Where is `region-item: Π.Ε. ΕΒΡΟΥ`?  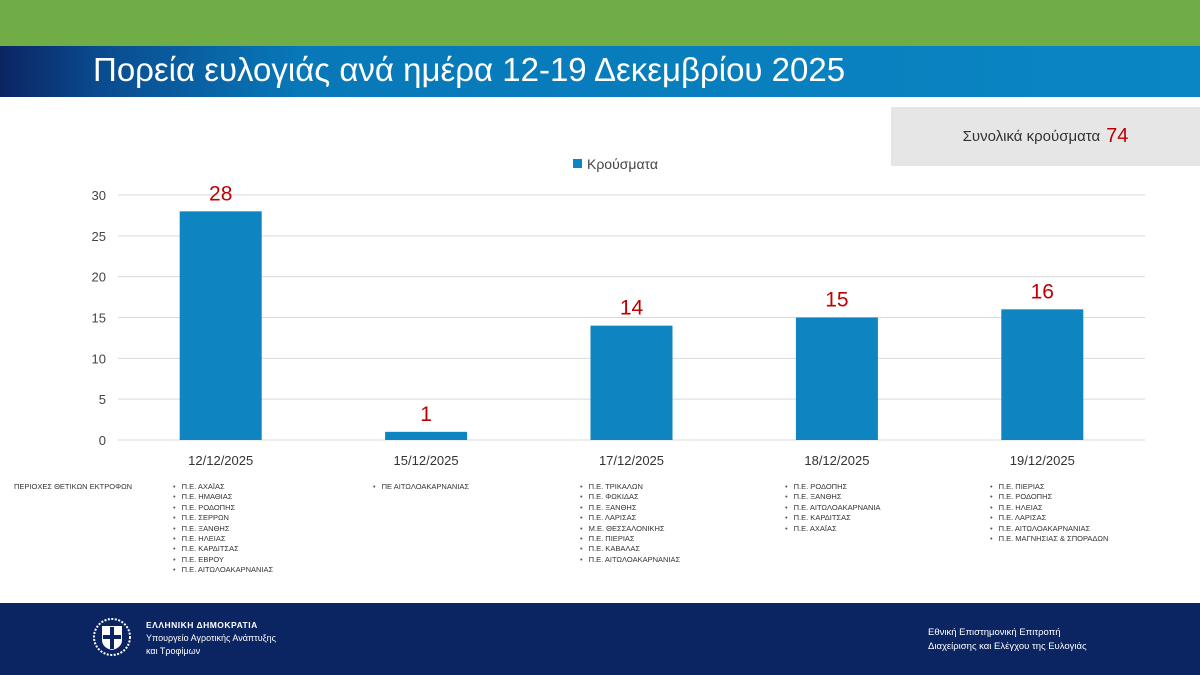 region-item: Π.Ε. ΕΒΡΟΥ is located at coordinates (223, 560).